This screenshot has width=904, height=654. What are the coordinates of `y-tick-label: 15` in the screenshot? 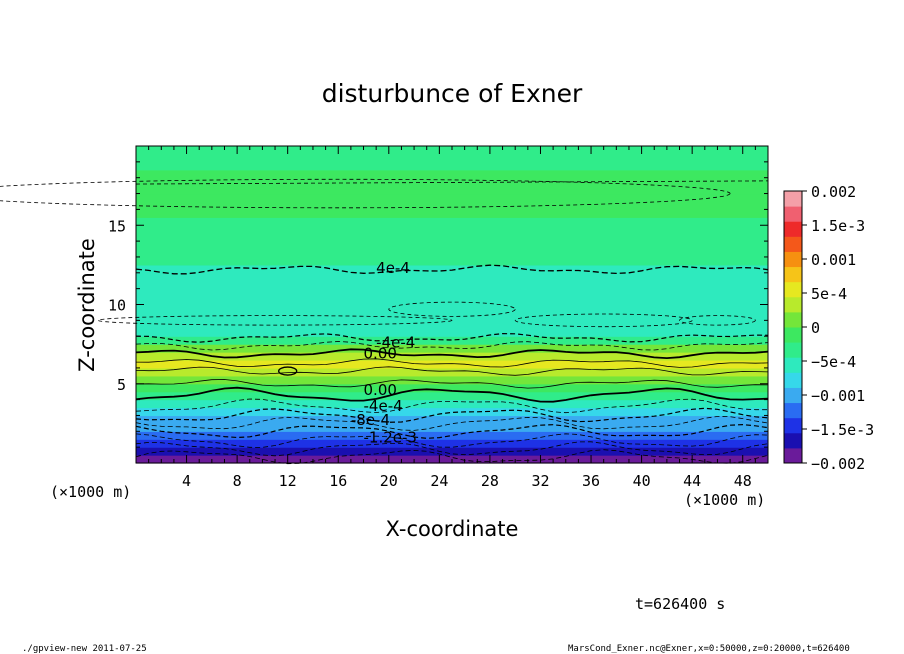 It's located at (117, 226).